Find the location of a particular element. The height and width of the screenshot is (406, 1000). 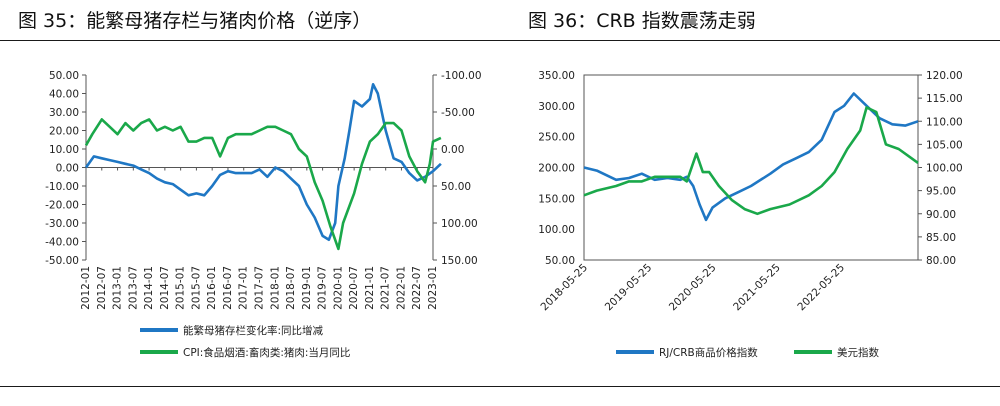

y-right-tick-label: 50.00 is located at coordinates (456, 187).